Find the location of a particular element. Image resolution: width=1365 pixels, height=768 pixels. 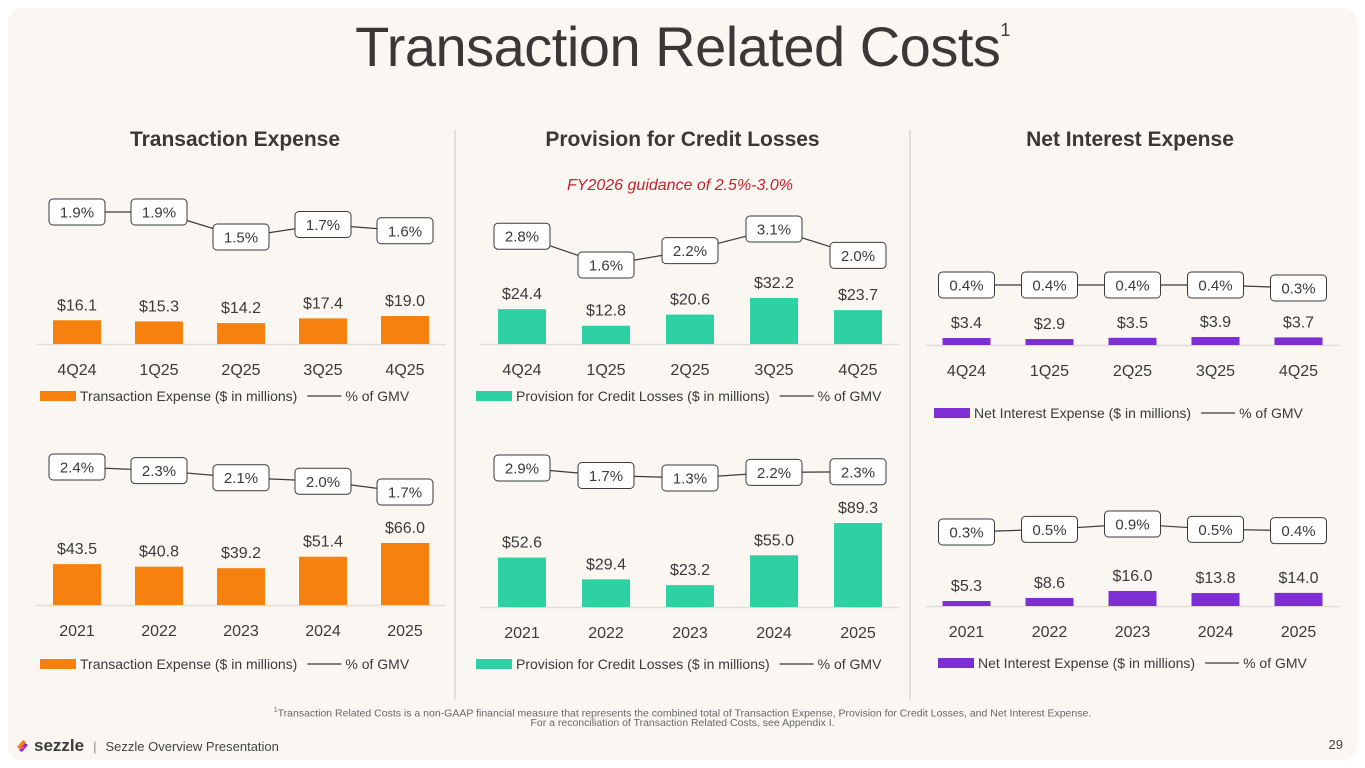

section-title-net-interest-expense: Net Interest Expense is located at coordinates (1130, 139).